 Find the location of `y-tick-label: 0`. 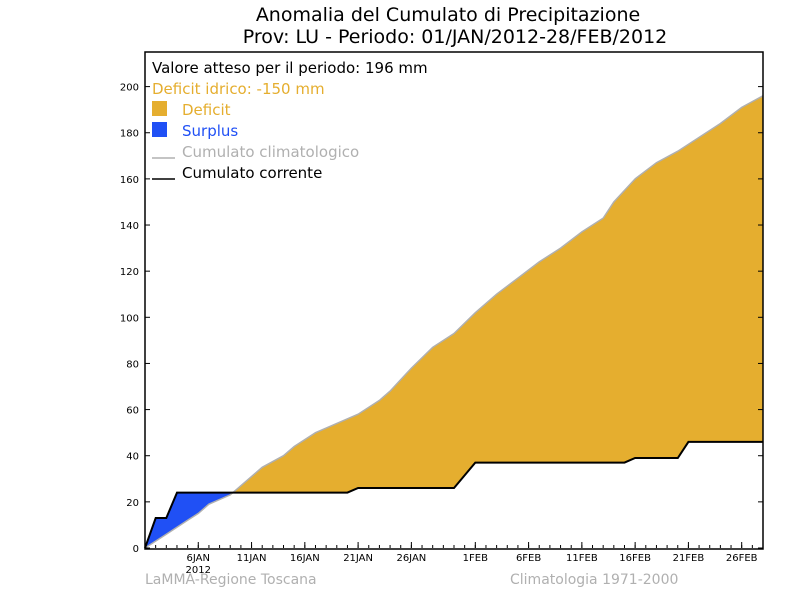

y-tick-label: 0 is located at coordinates (136, 549).